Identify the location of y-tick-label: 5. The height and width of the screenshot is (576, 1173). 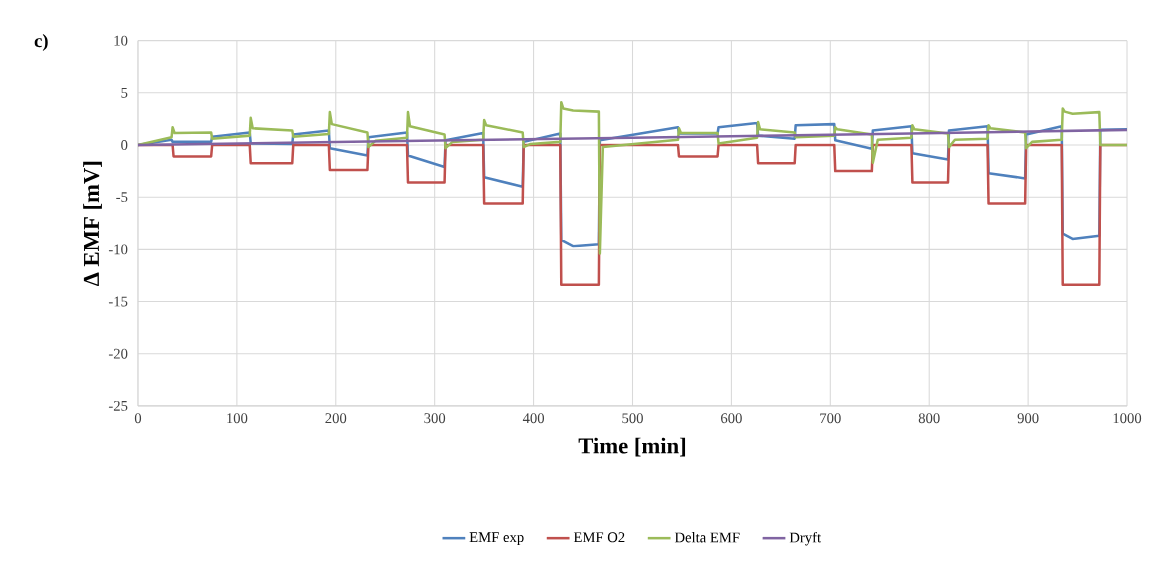
(124, 93).